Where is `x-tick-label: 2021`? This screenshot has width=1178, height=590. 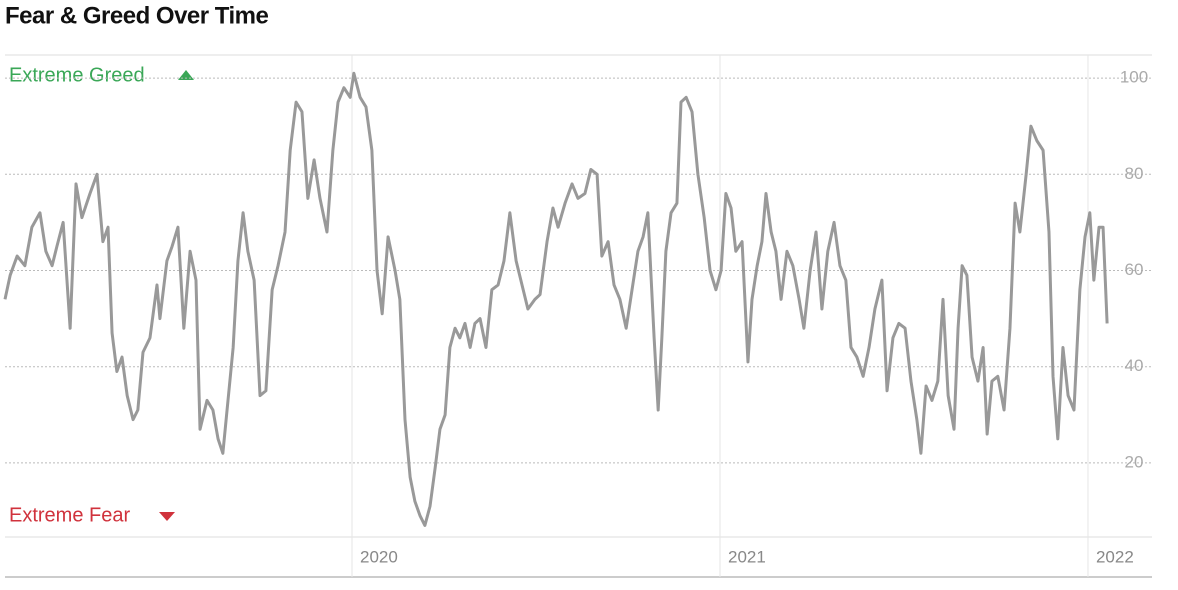
x-tick-label: 2021 is located at coordinates (747, 556).